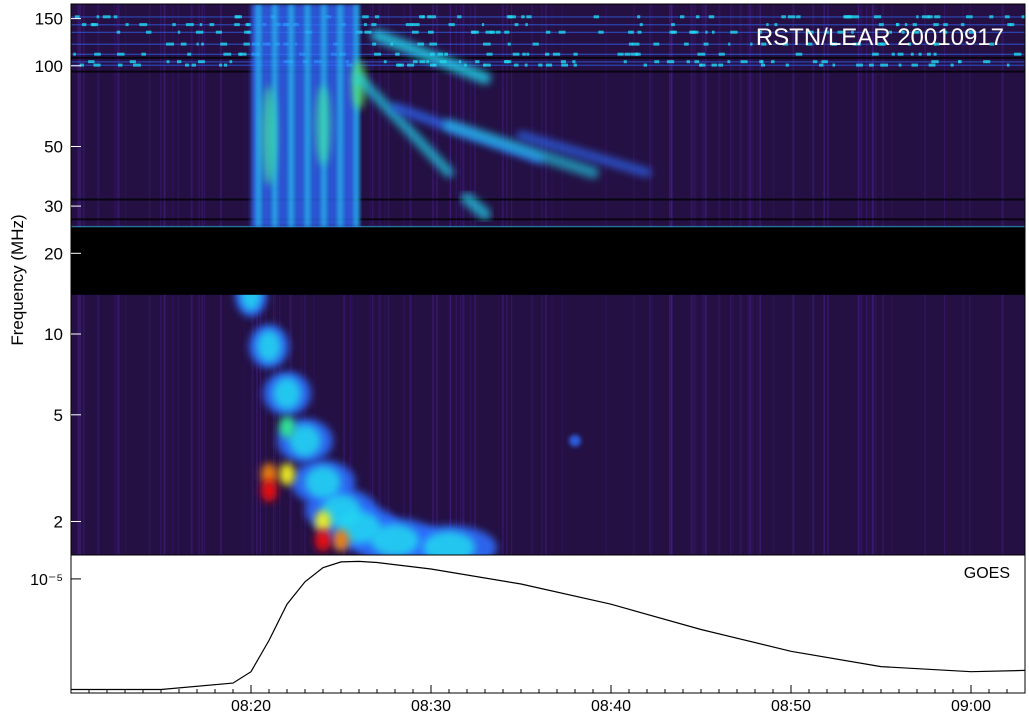  Describe the element at coordinates (575, 440) in the screenshot. I see `waves-small-burst` at that location.